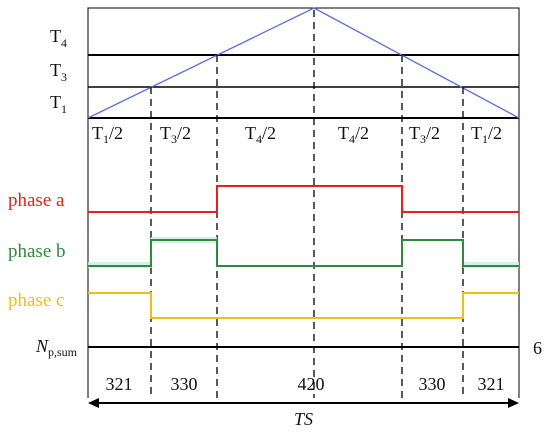 Image resolution: width=550 pixels, height=433 pixels. I want to click on npsum-label: Np,sum, so click(56, 347).